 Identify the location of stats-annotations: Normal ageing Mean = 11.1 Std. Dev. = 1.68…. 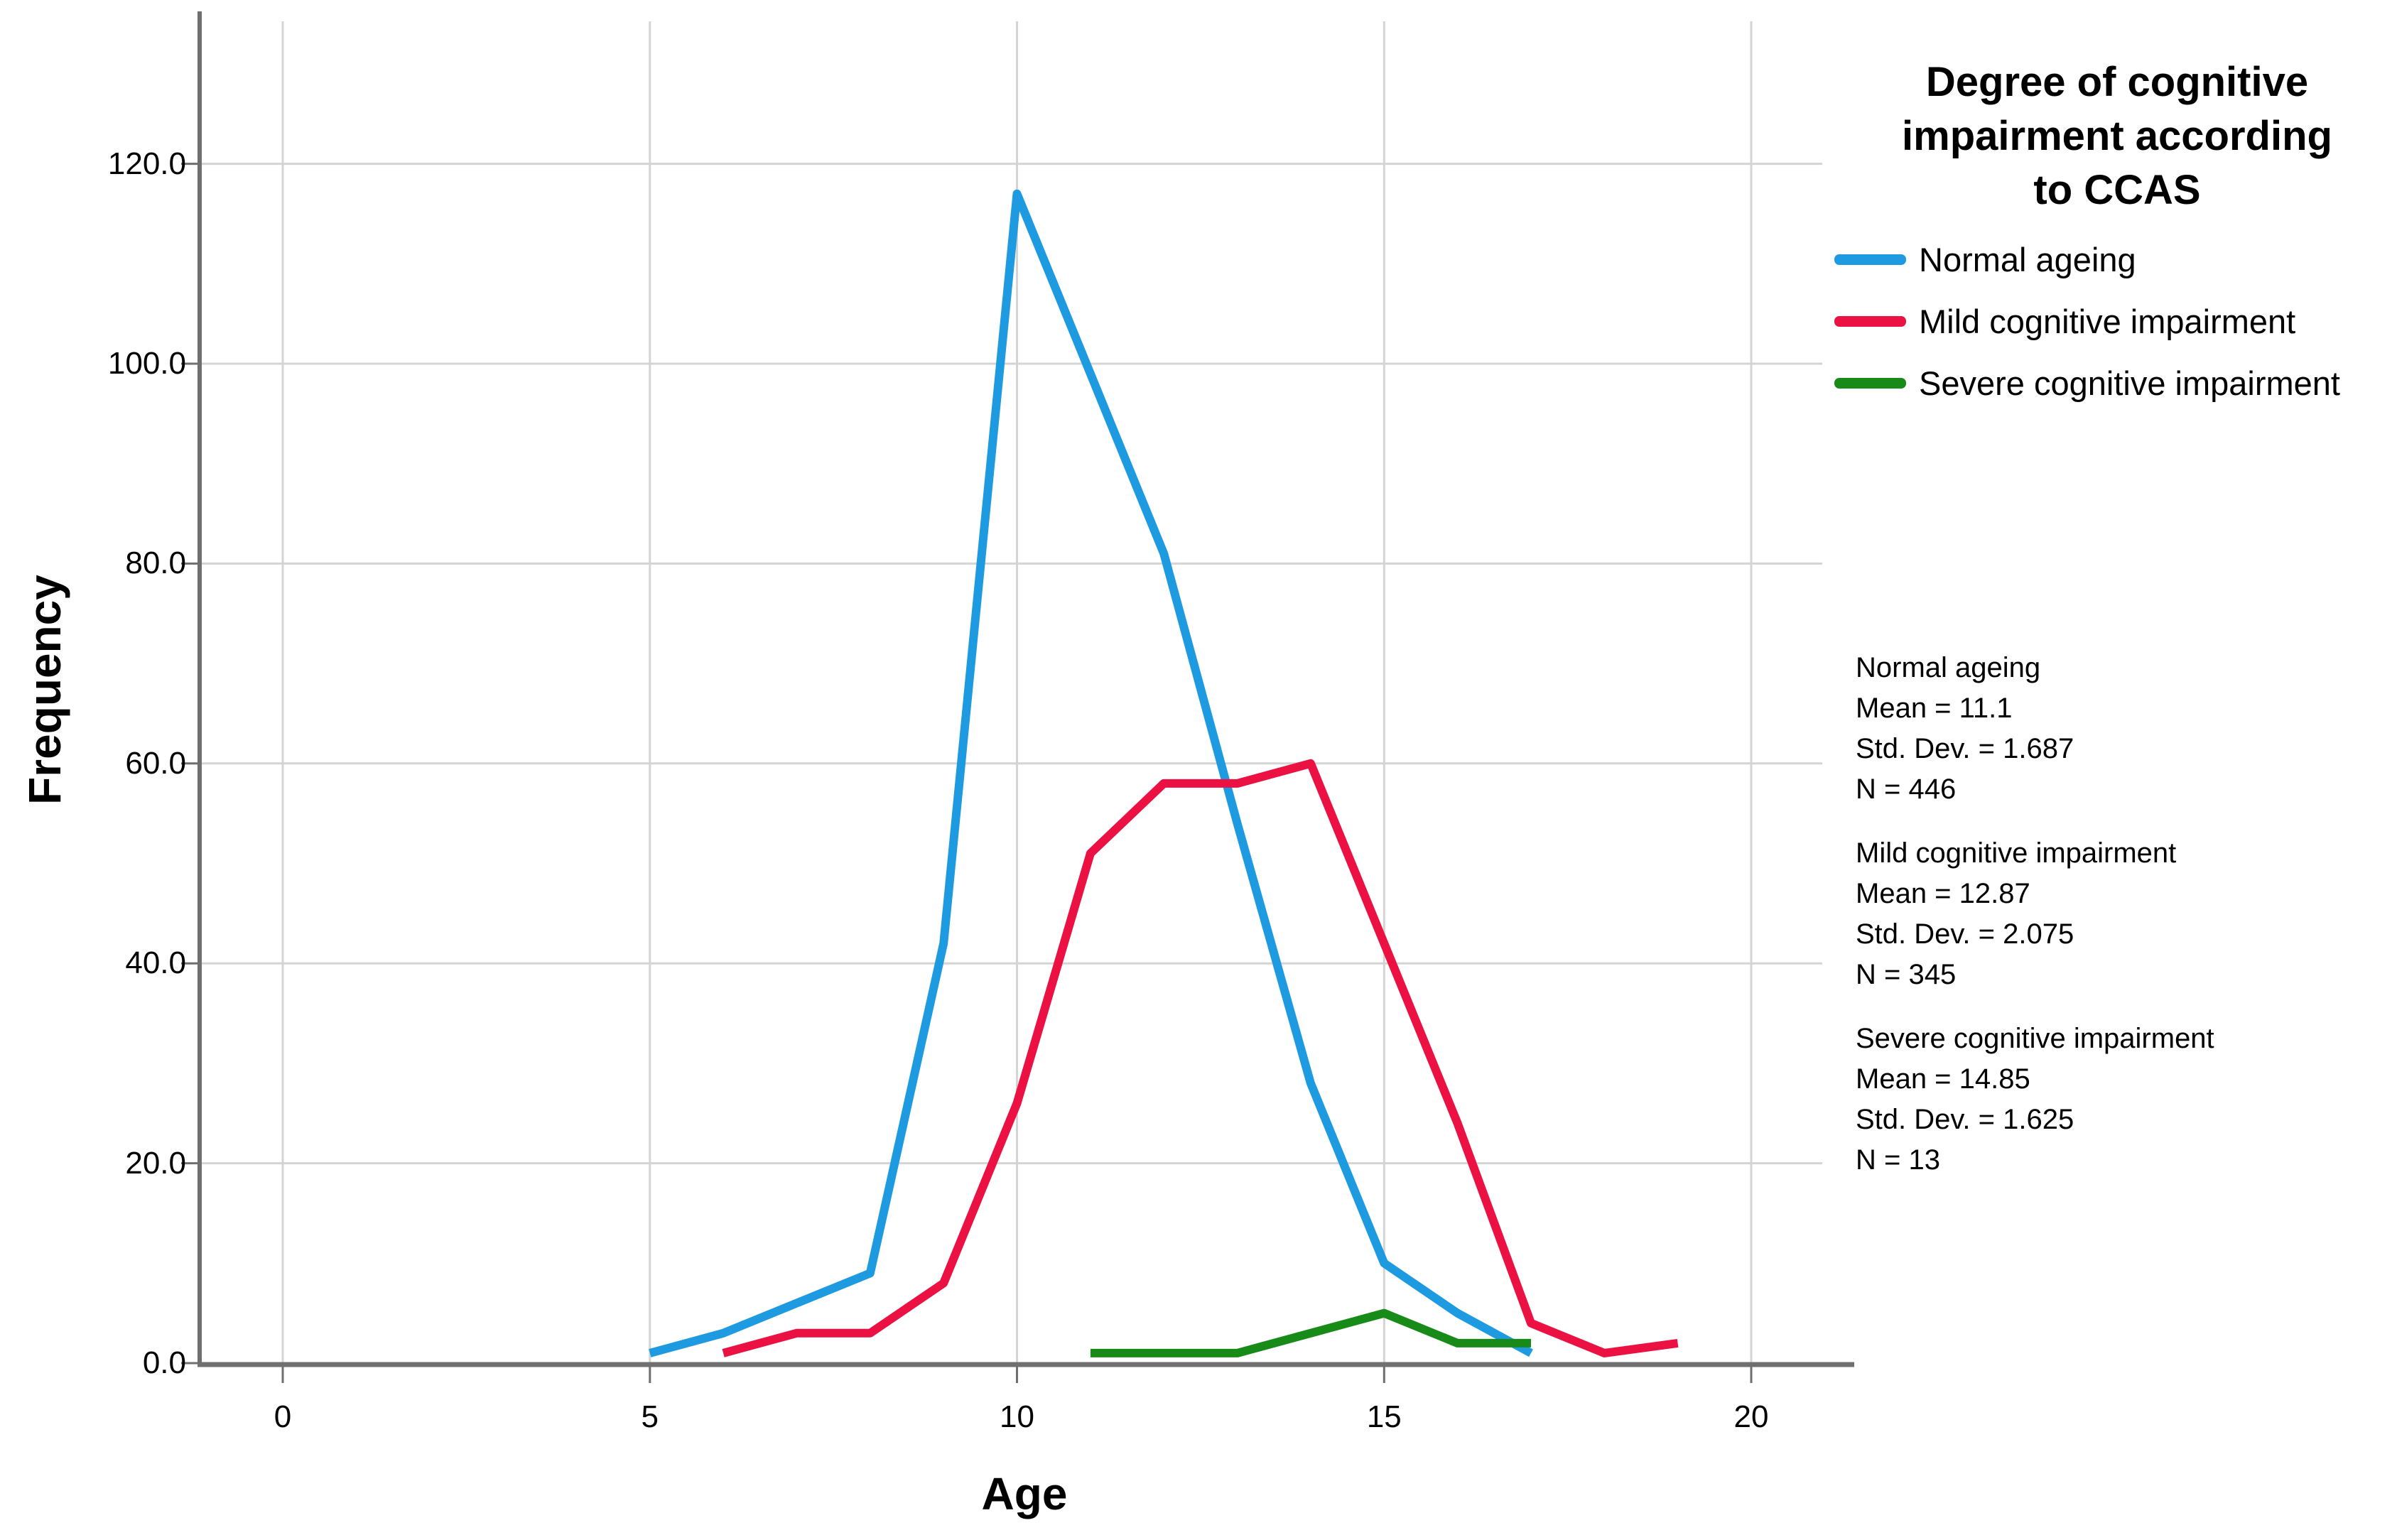
(2035, 926).